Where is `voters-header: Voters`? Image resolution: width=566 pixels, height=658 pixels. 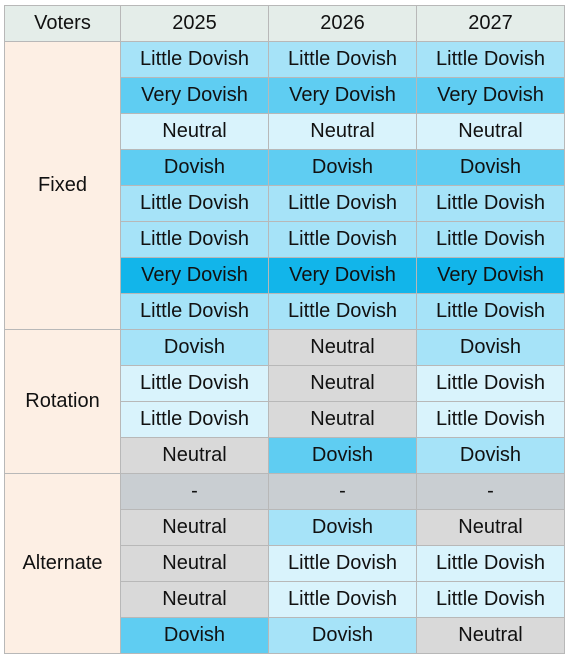 voters-header: Voters is located at coordinates (62, 23).